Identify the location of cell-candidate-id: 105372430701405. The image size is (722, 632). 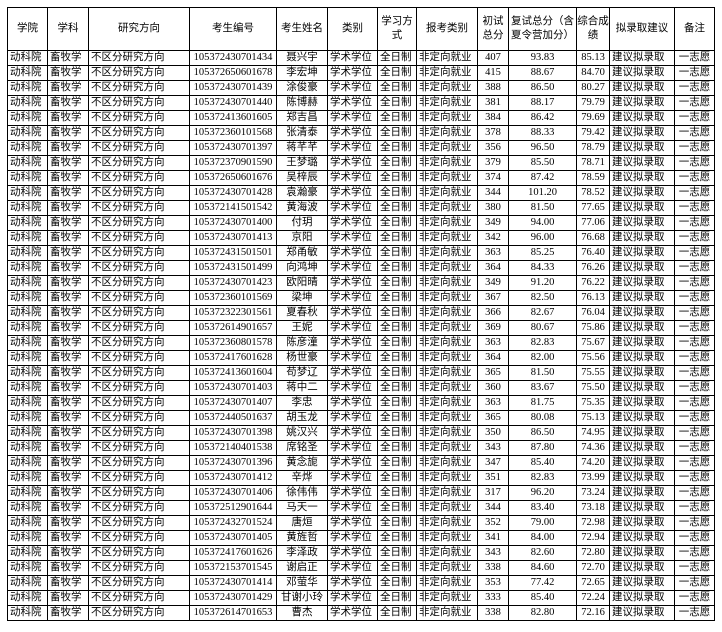
(233, 538).